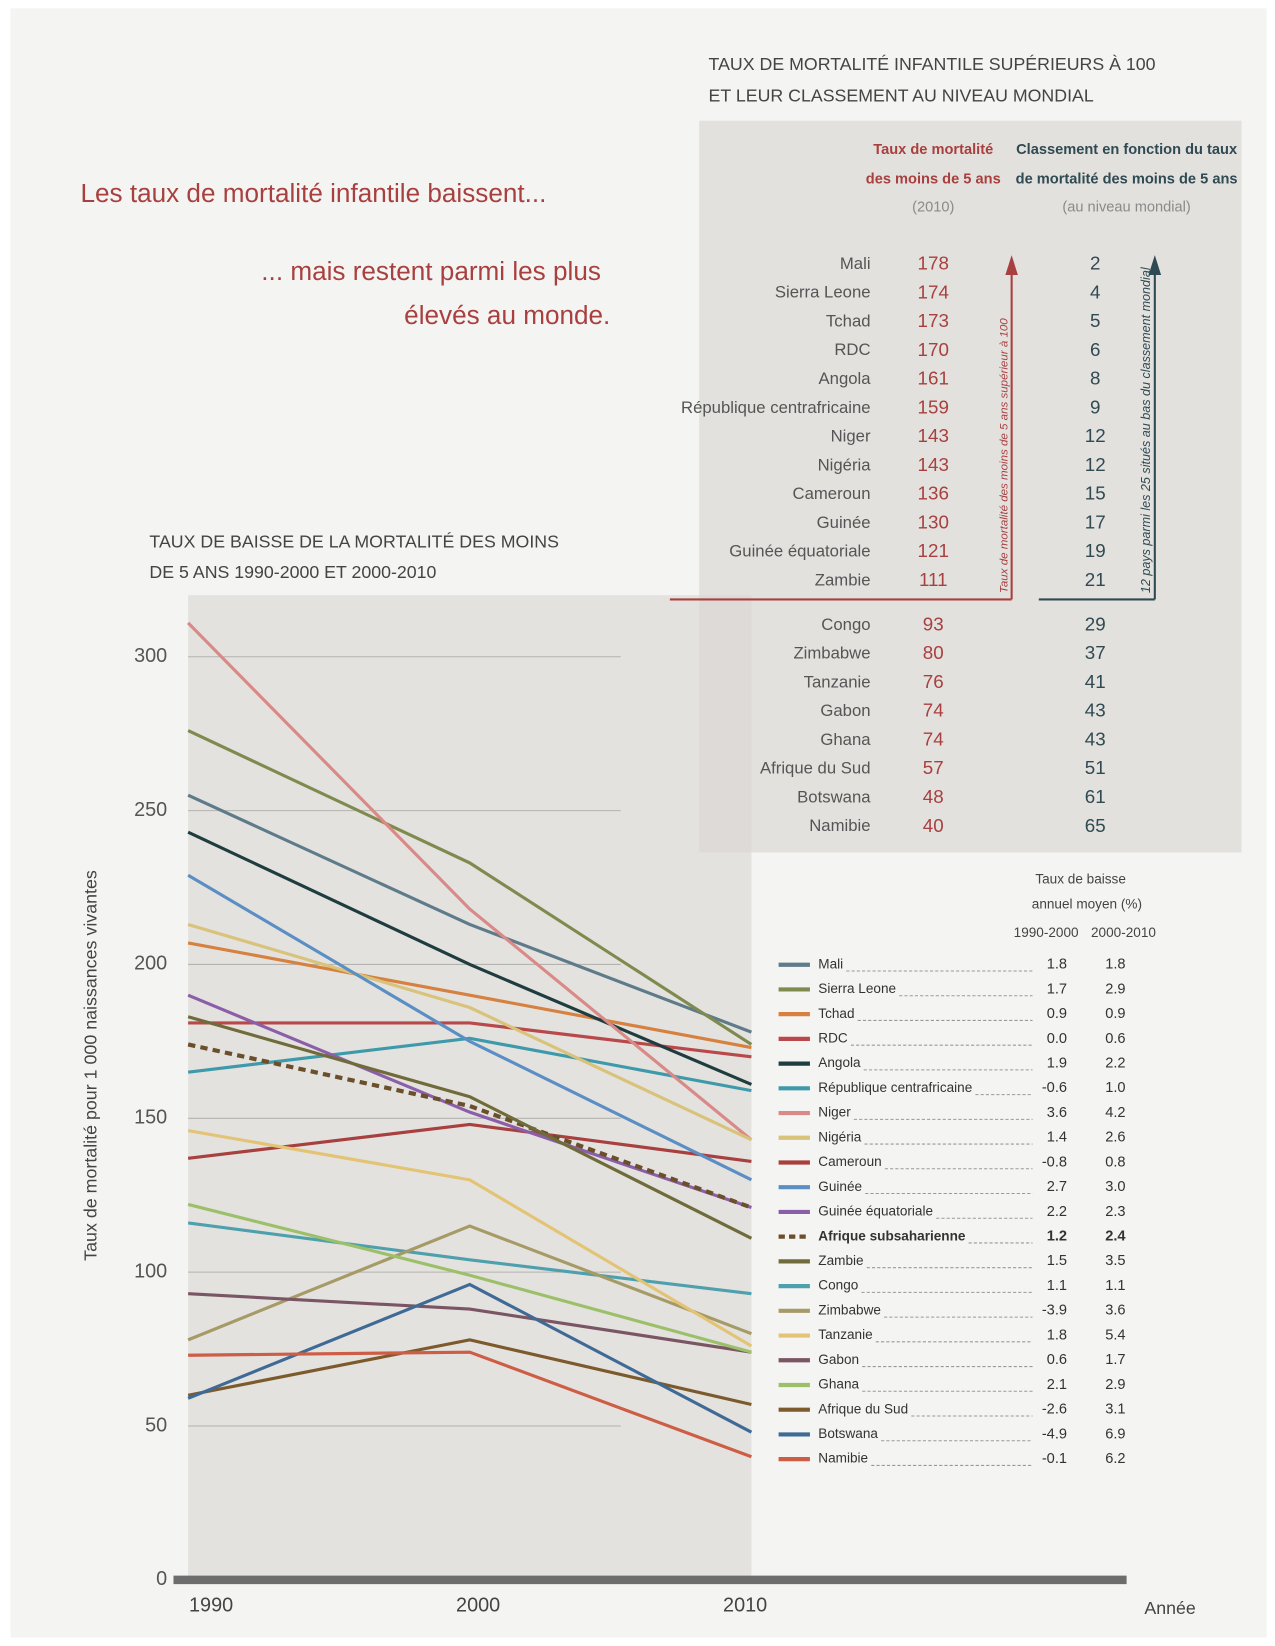 Image resolution: width=1275 pixels, height=1646 pixels. I want to click on x-tick-label: 2000, so click(478, 1605).